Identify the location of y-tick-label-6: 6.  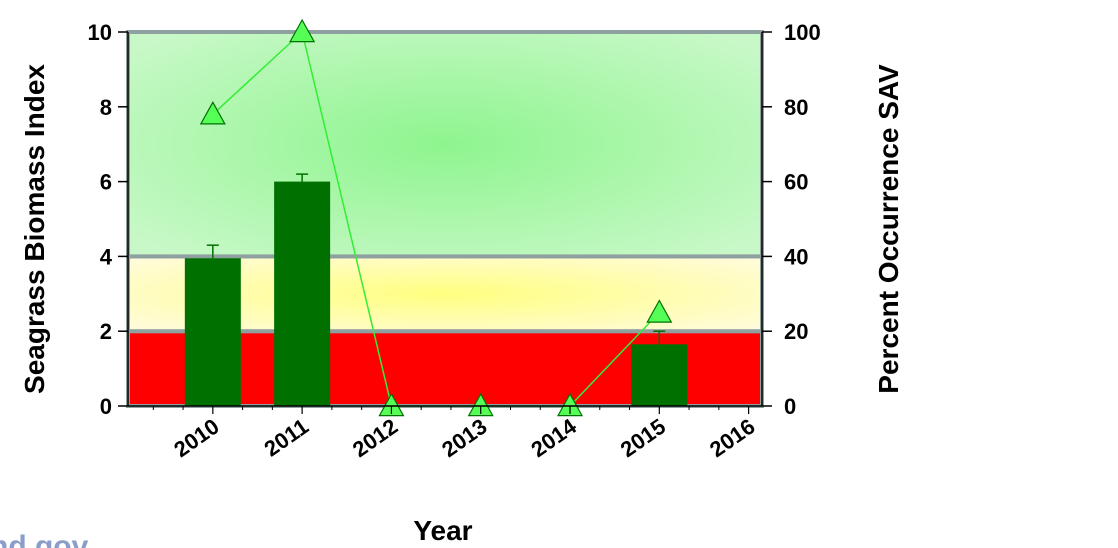
(106, 182).